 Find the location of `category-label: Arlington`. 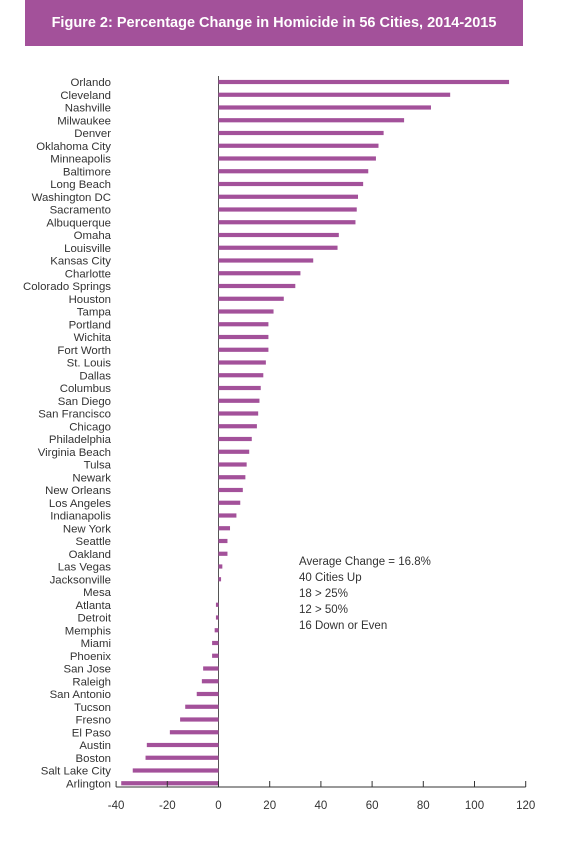

category-label: Arlington is located at coordinates (88, 784).